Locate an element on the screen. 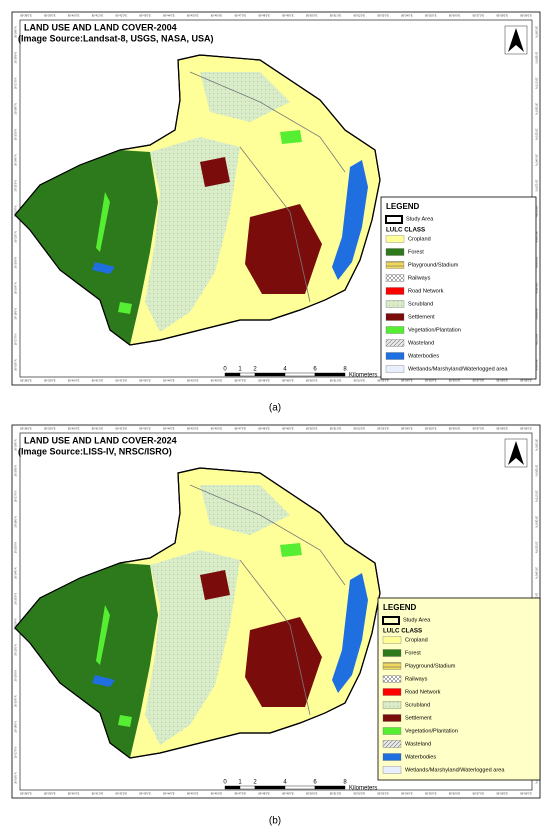 The width and height of the screenshot is (550, 837). longitude-label: 85°44'0"E is located at coordinates (169, 381).